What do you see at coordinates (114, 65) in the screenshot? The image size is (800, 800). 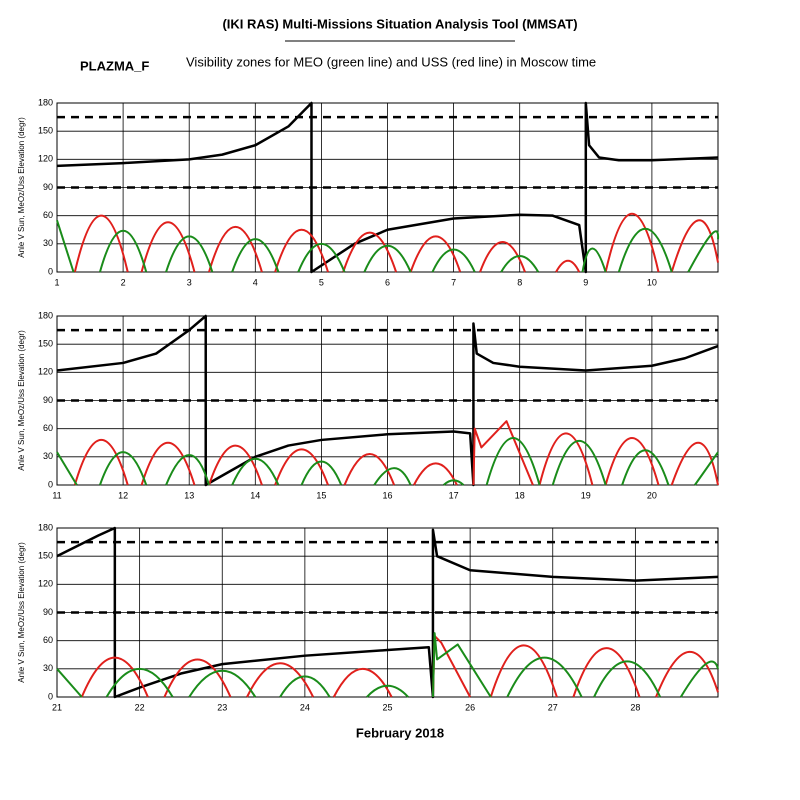 I see `mission-tag: PLAZMA_F` at bounding box center [114, 65].